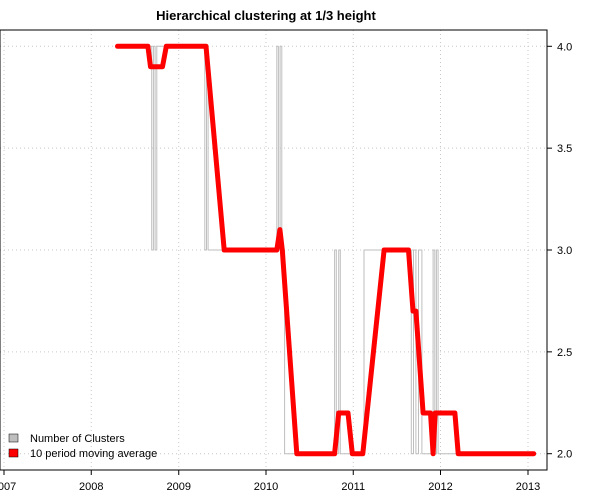 Image resolution: width=595 pixels, height=495 pixels. Describe the element at coordinates (91, 487) in the screenshot. I see `x-tick-label: 2008` at that location.